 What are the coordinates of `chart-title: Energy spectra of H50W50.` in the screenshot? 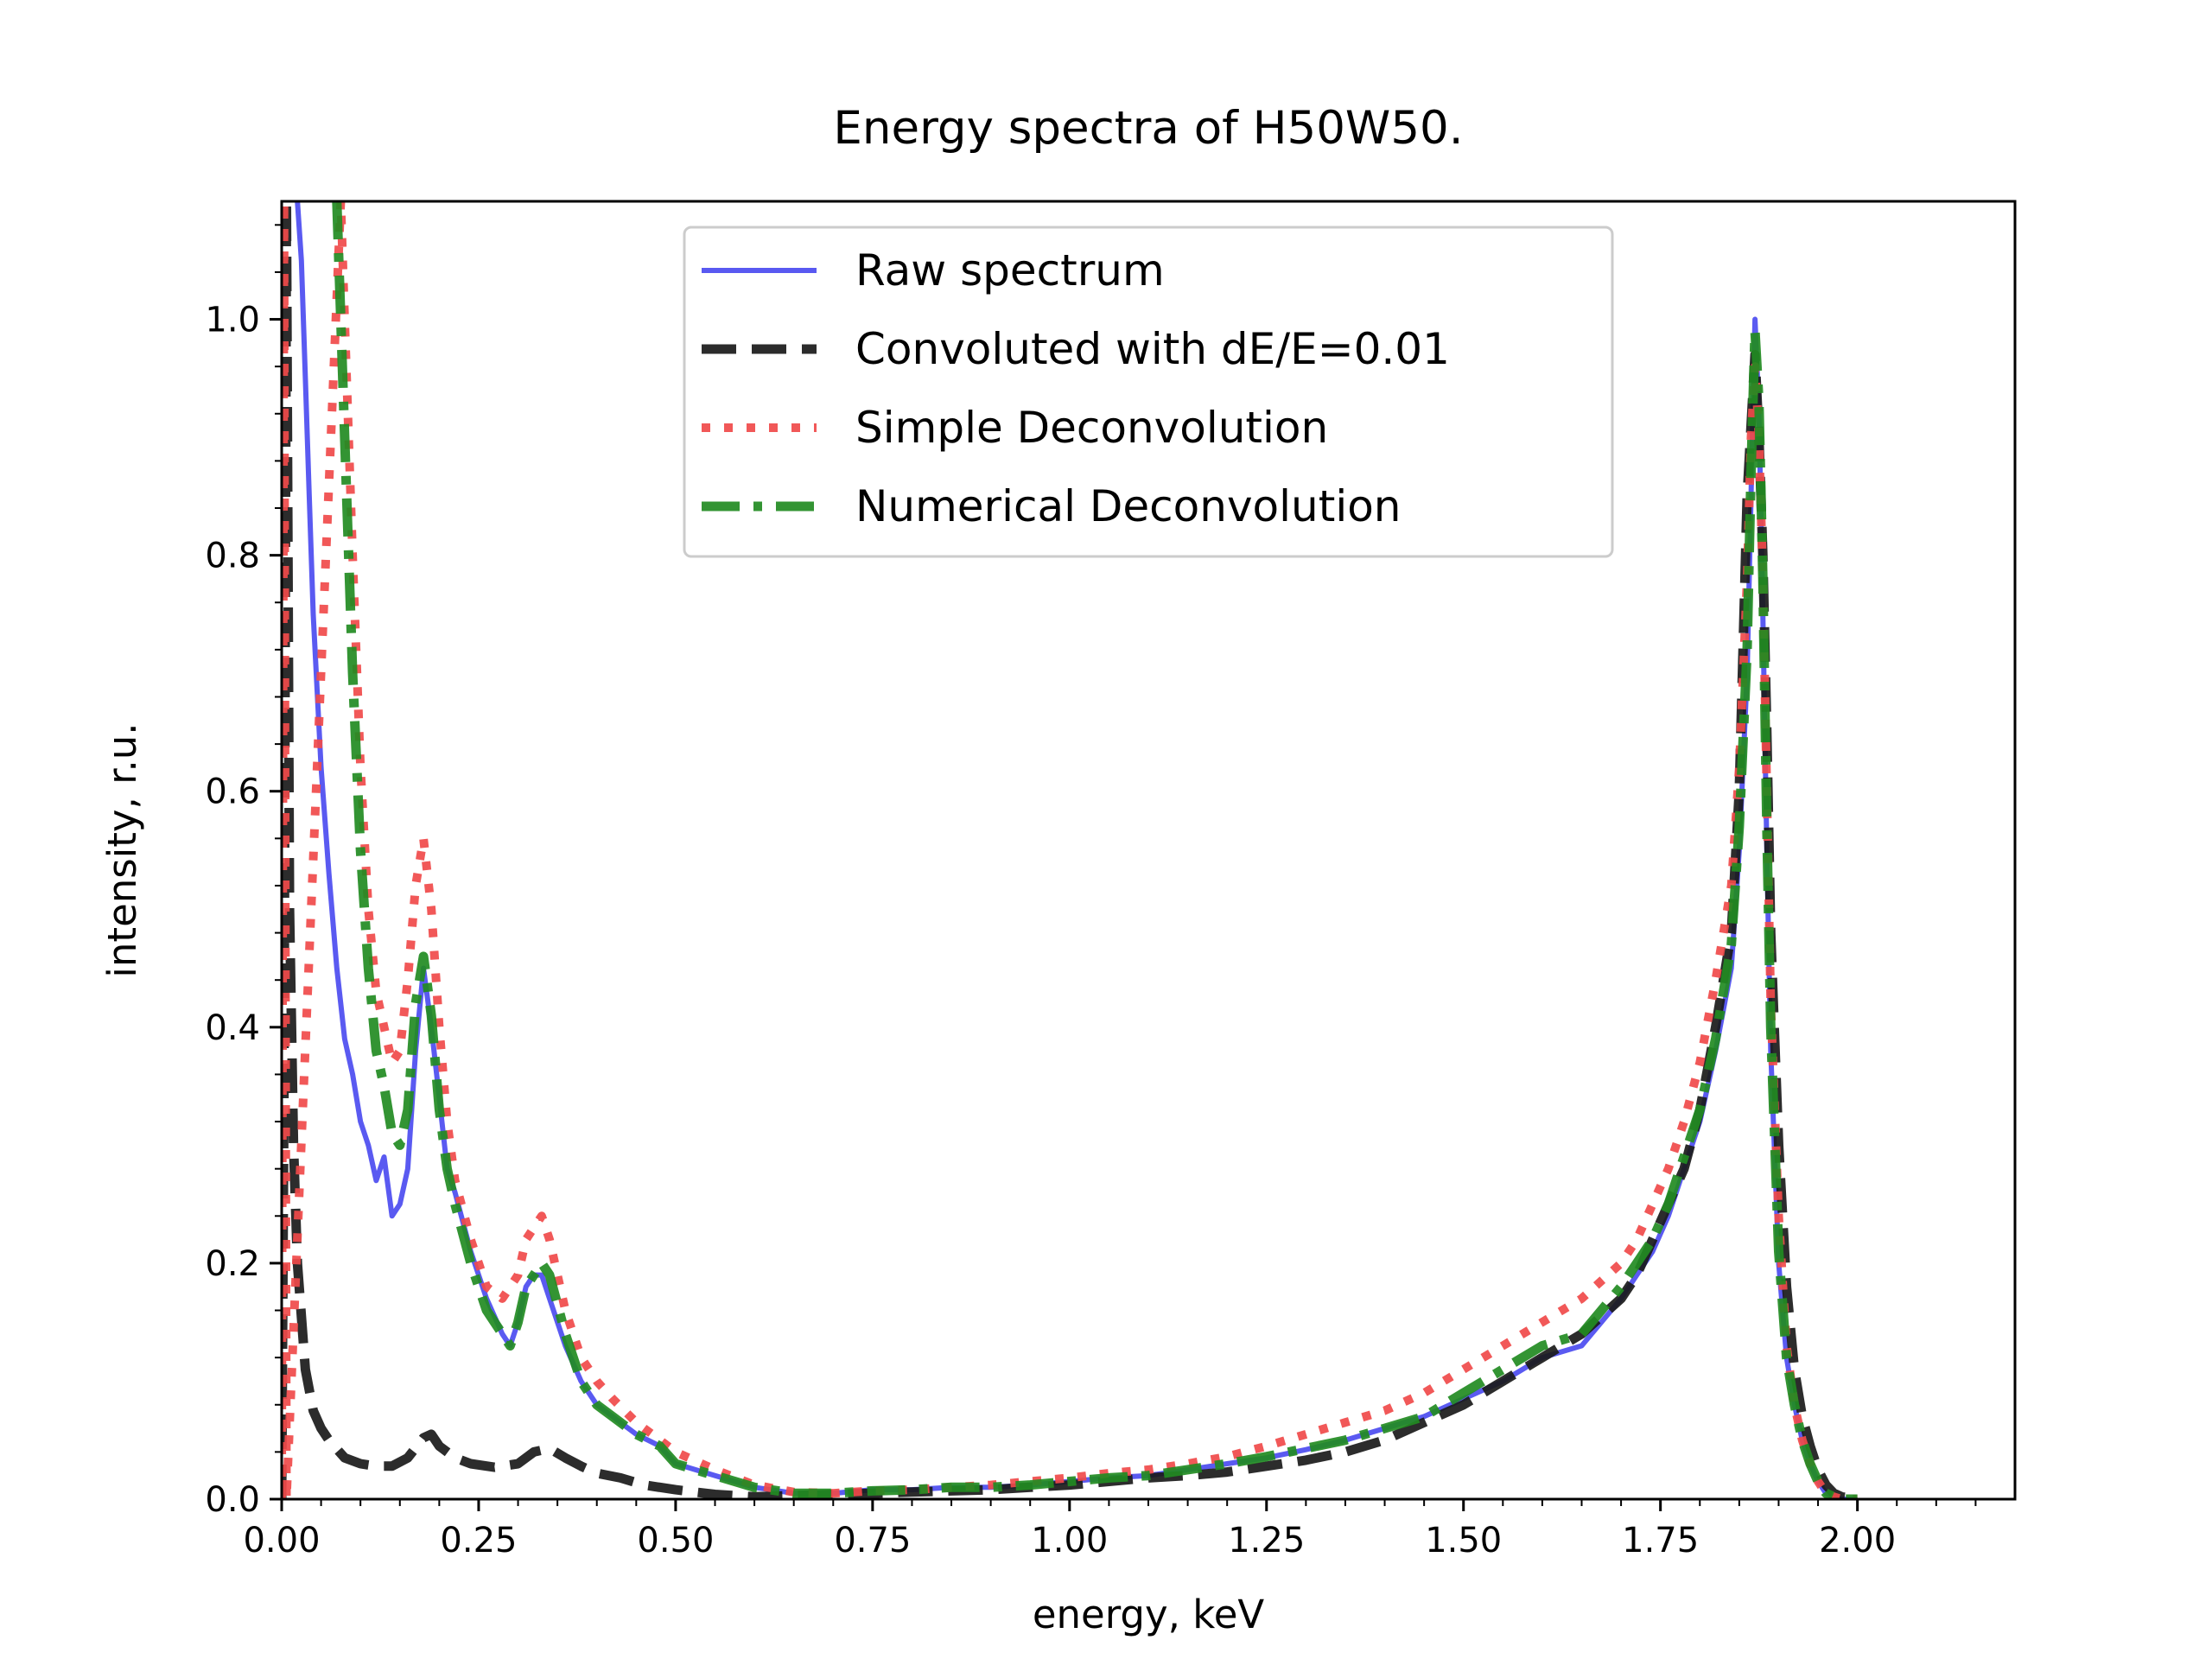 It's located at (1148, 128).